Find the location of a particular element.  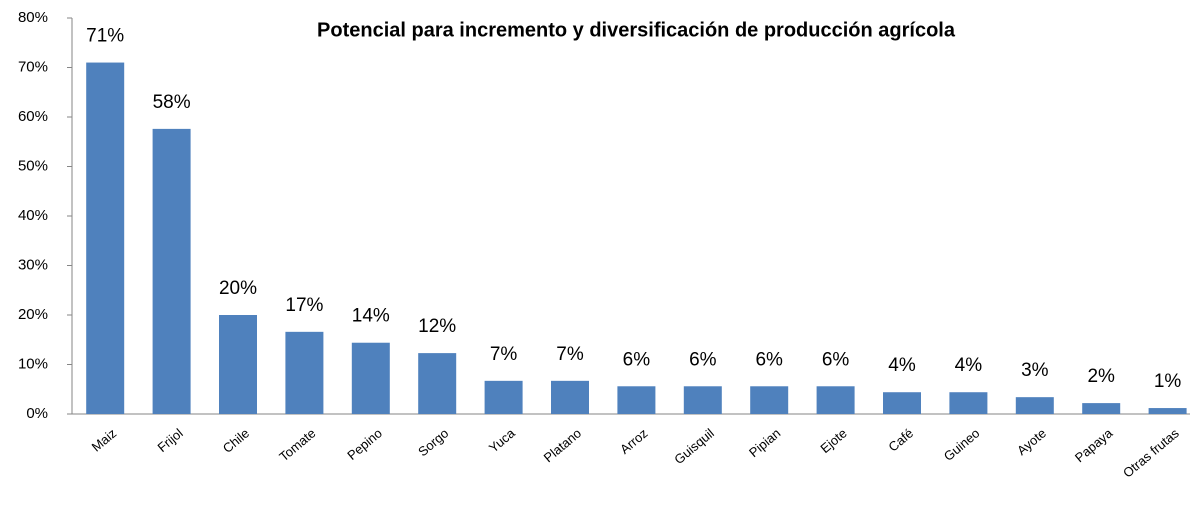

value-label: 1% is located at coordinates (1168, 381).